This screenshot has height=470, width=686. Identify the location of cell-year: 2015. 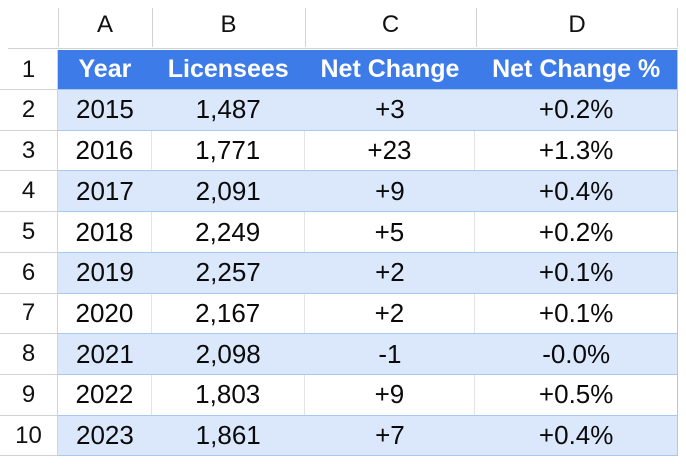
(105, 109).